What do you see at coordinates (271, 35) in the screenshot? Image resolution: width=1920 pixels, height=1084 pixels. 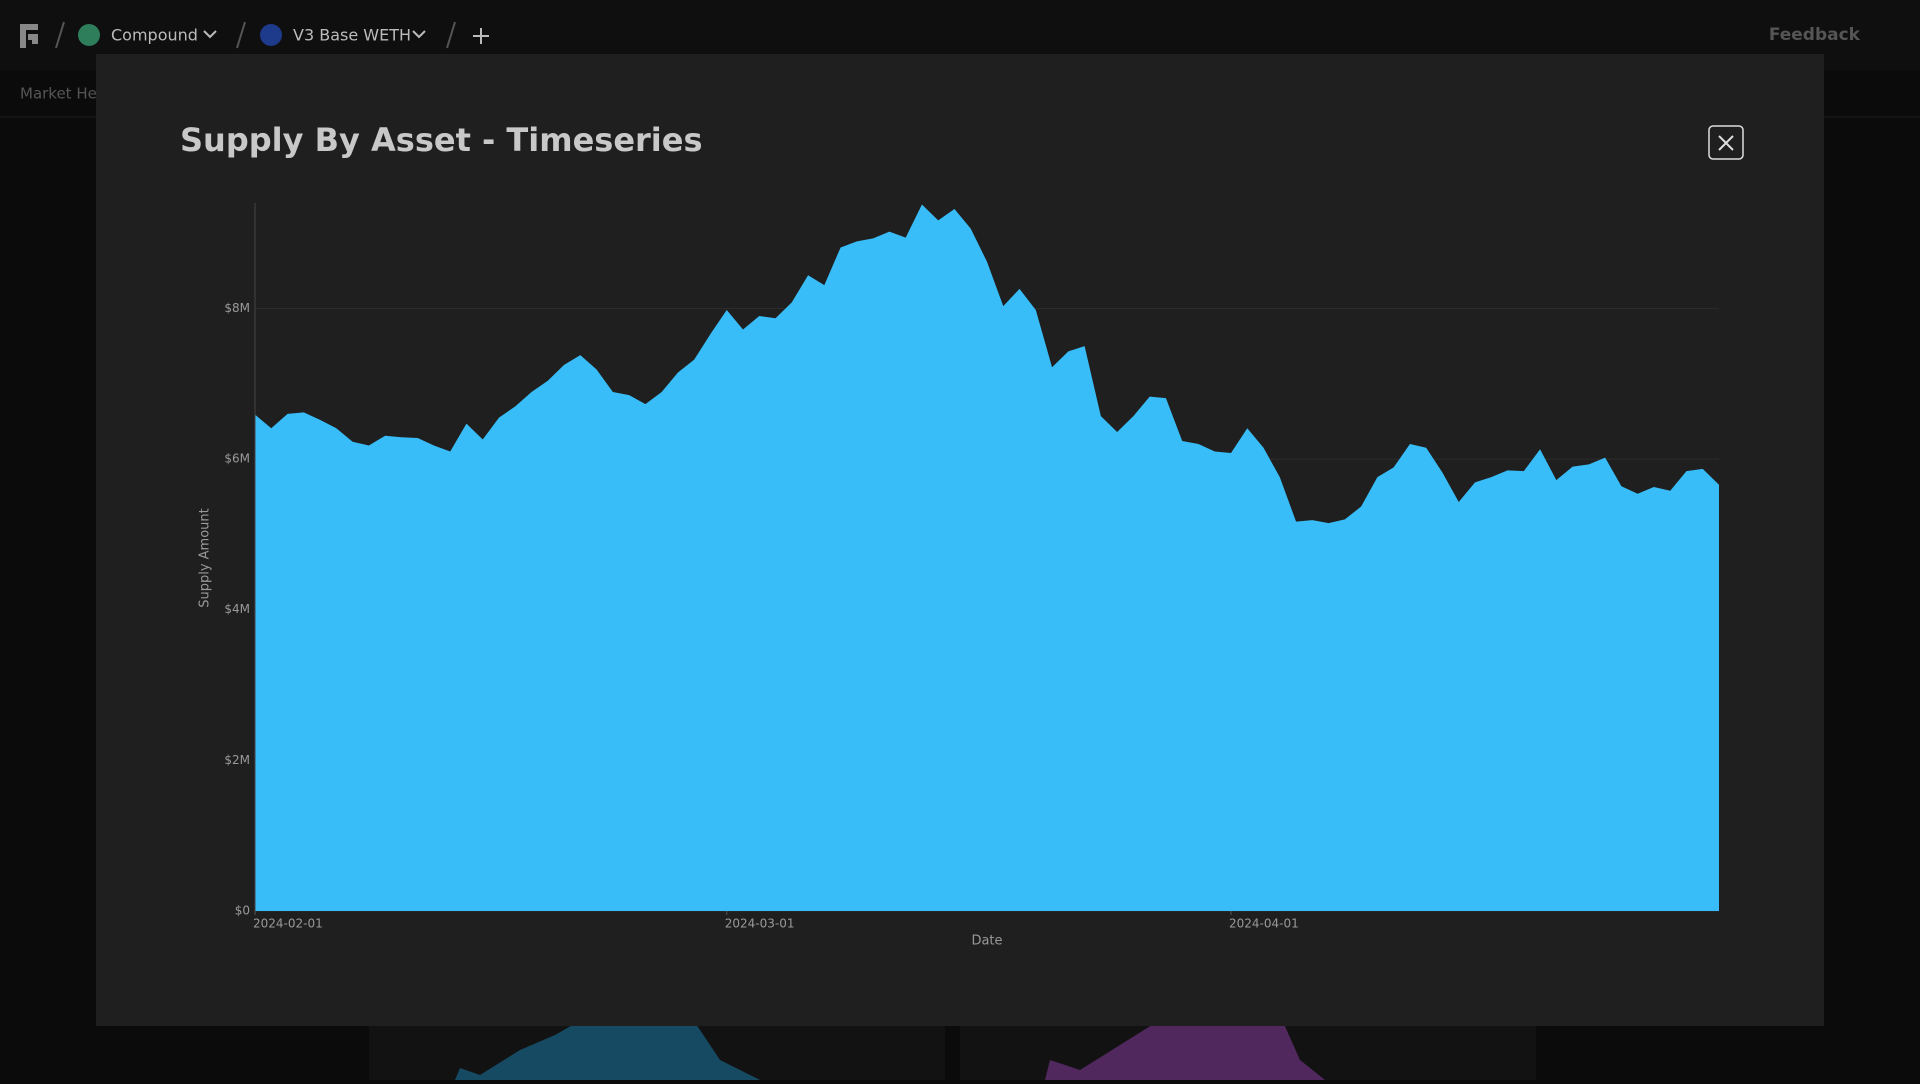 I see `market-icon` at bounding box center [271, 35].